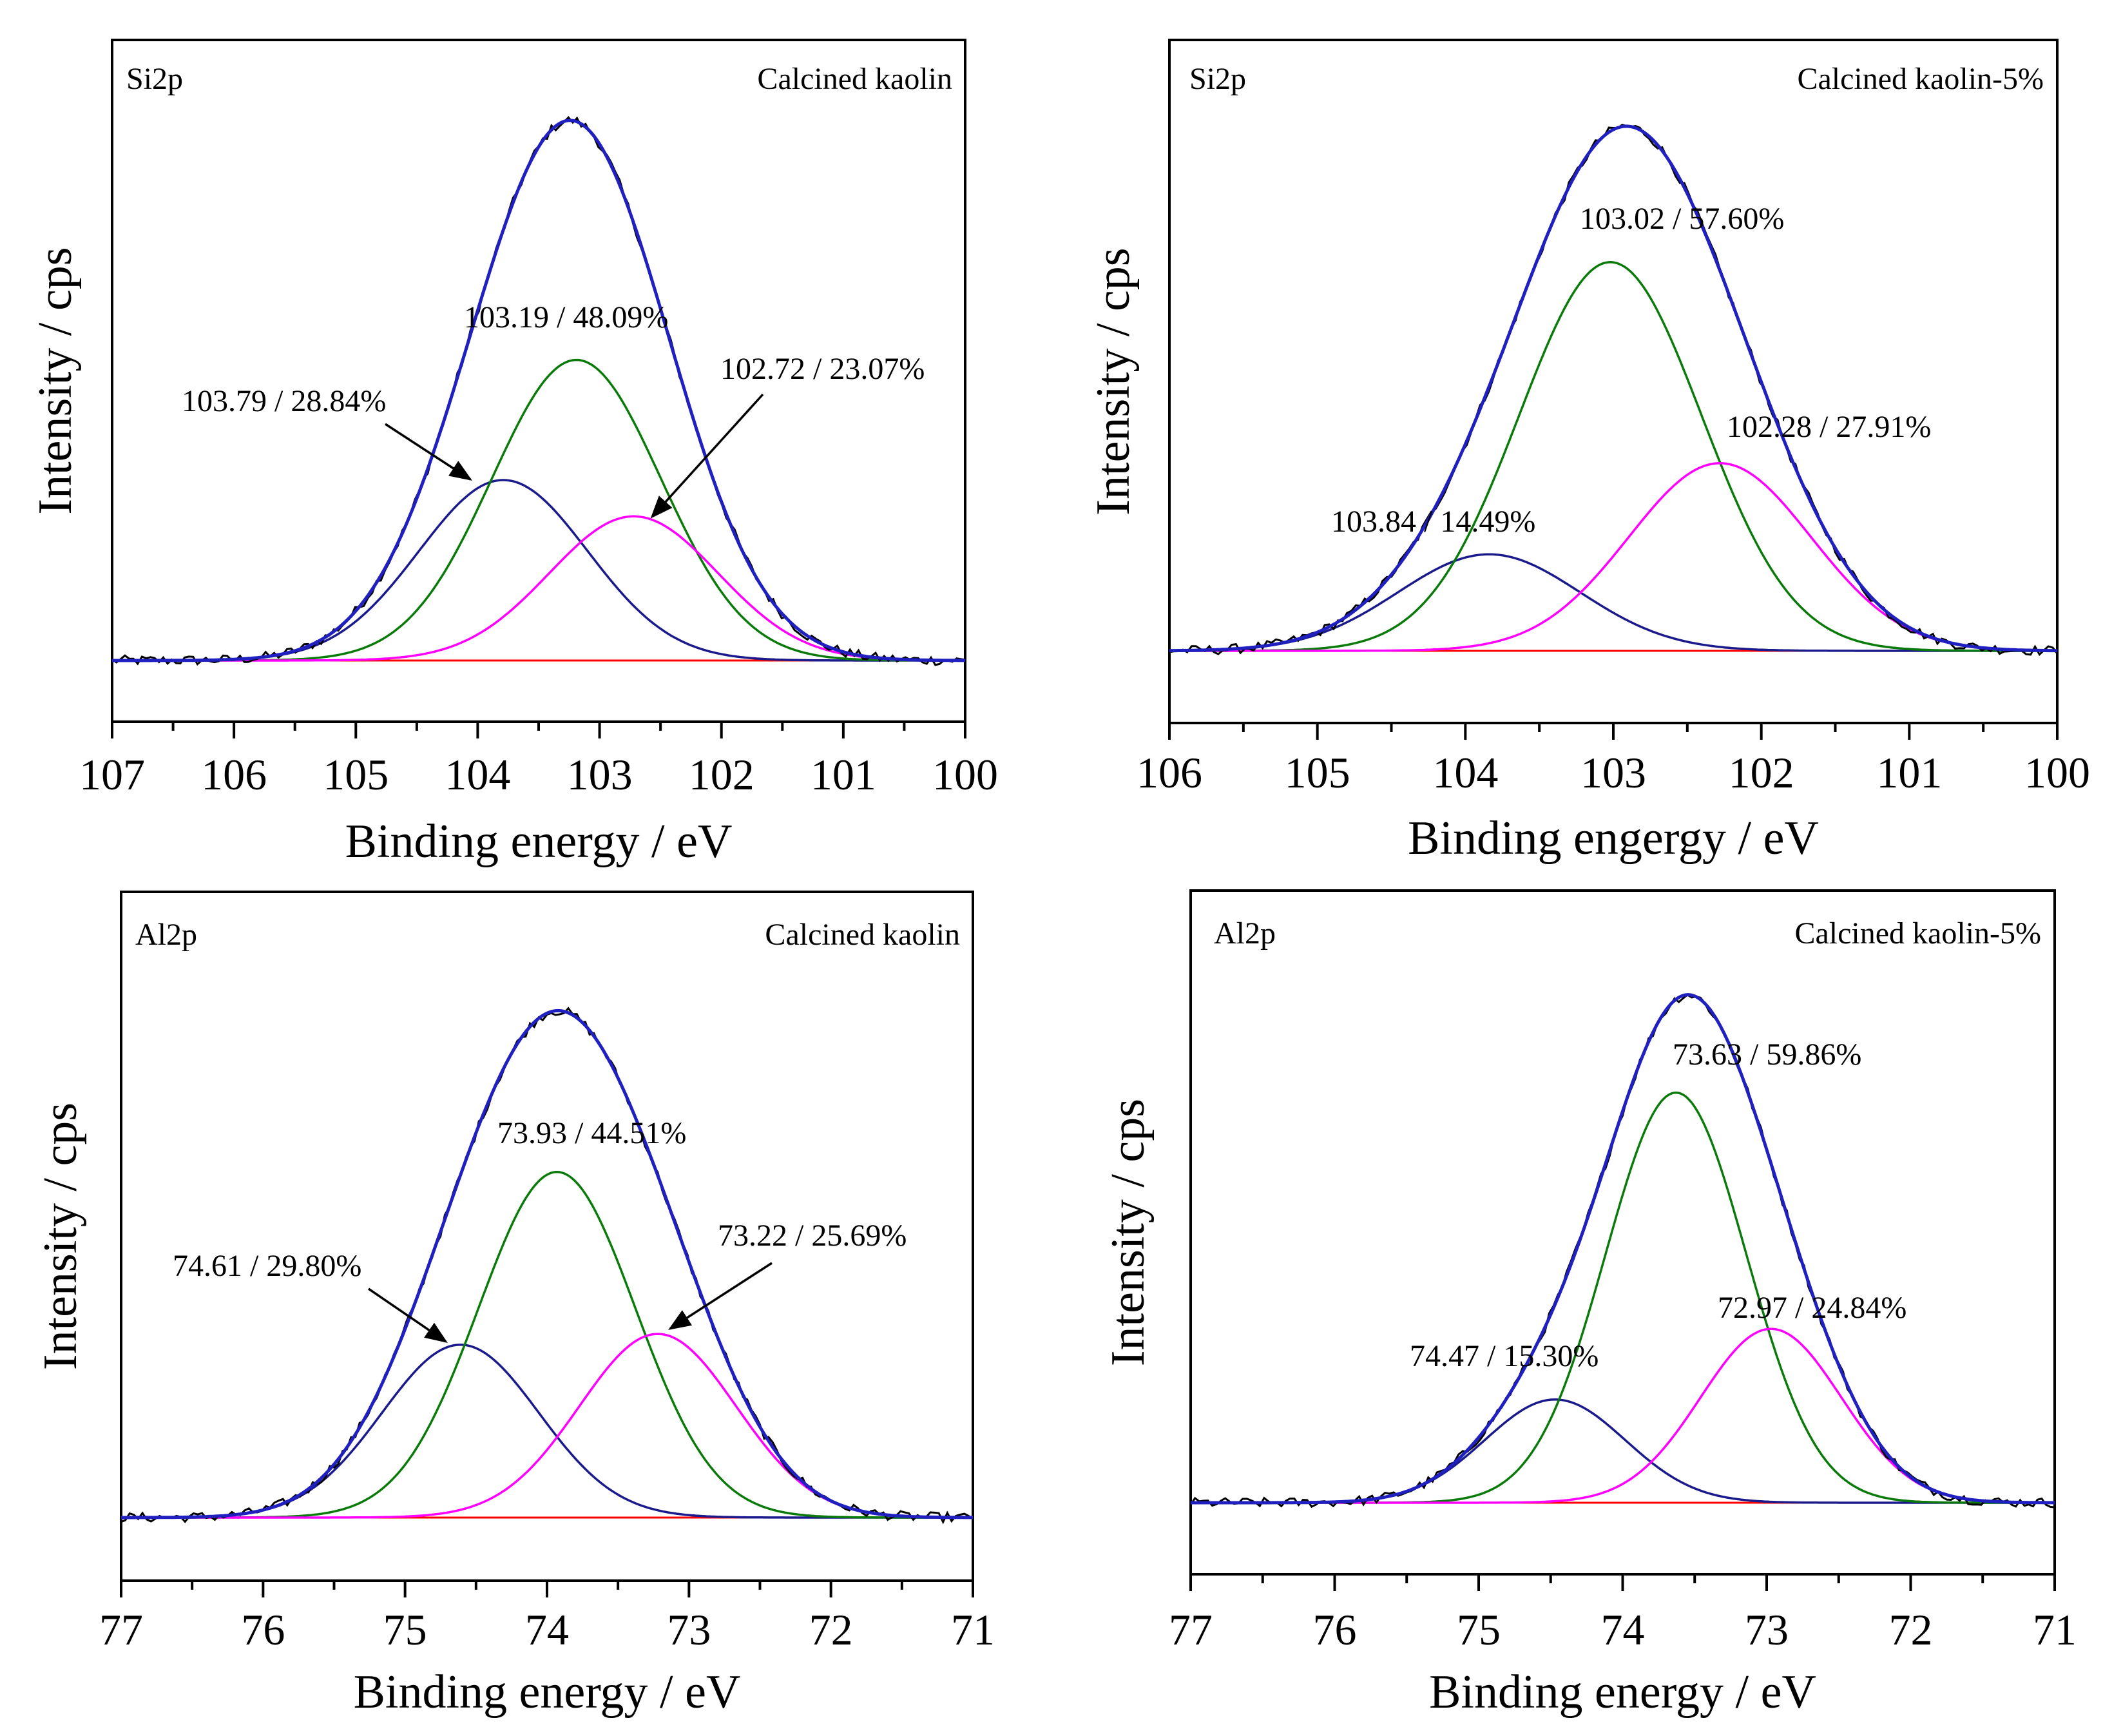  I want to click on peak-annotation: 102.72 / 23.07%, so click(822, 369).